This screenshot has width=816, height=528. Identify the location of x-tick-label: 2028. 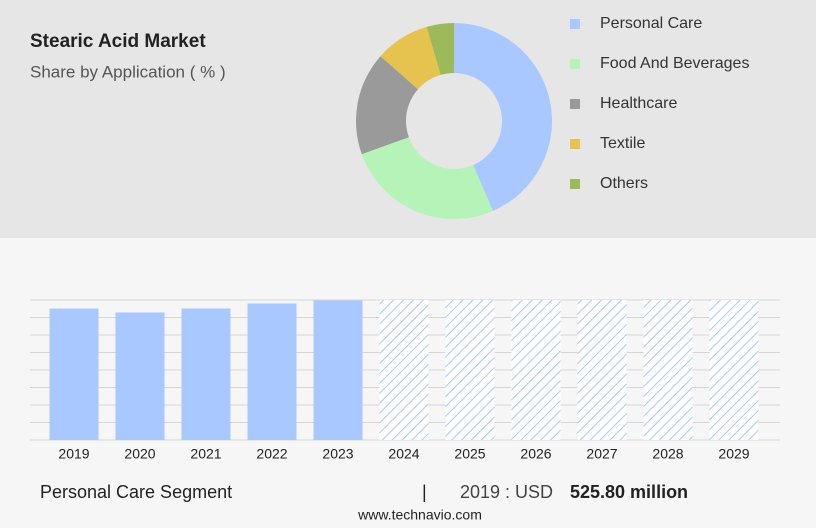
(667, 454).